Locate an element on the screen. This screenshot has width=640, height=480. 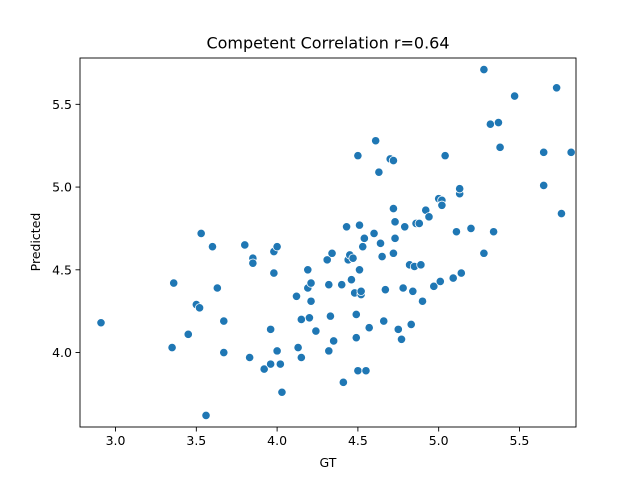
x-axis-ticks: 3.0 3.5 4.0 4.5 5.0 5.5 is located at coordinates (318, 437).